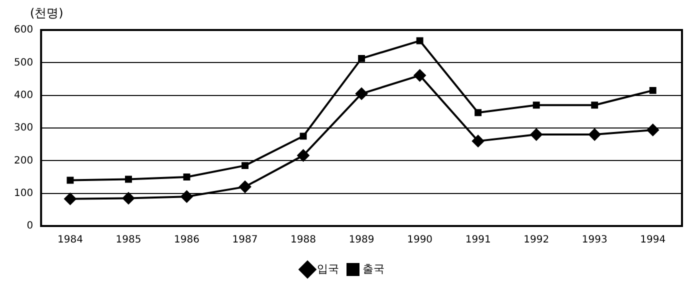 The image size is (696, 289). What do you see at coordinates (129, 240) in the screenshot?
I see `x-tick-label: 1985` at bounding box center [129, 240].